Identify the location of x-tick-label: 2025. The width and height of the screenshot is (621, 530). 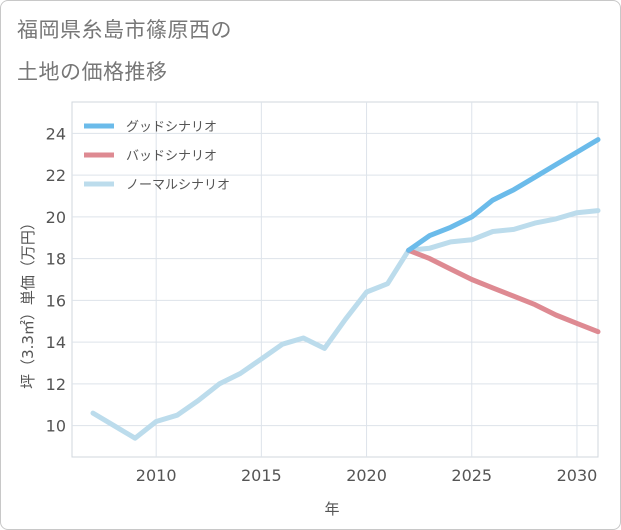
(471, 475).